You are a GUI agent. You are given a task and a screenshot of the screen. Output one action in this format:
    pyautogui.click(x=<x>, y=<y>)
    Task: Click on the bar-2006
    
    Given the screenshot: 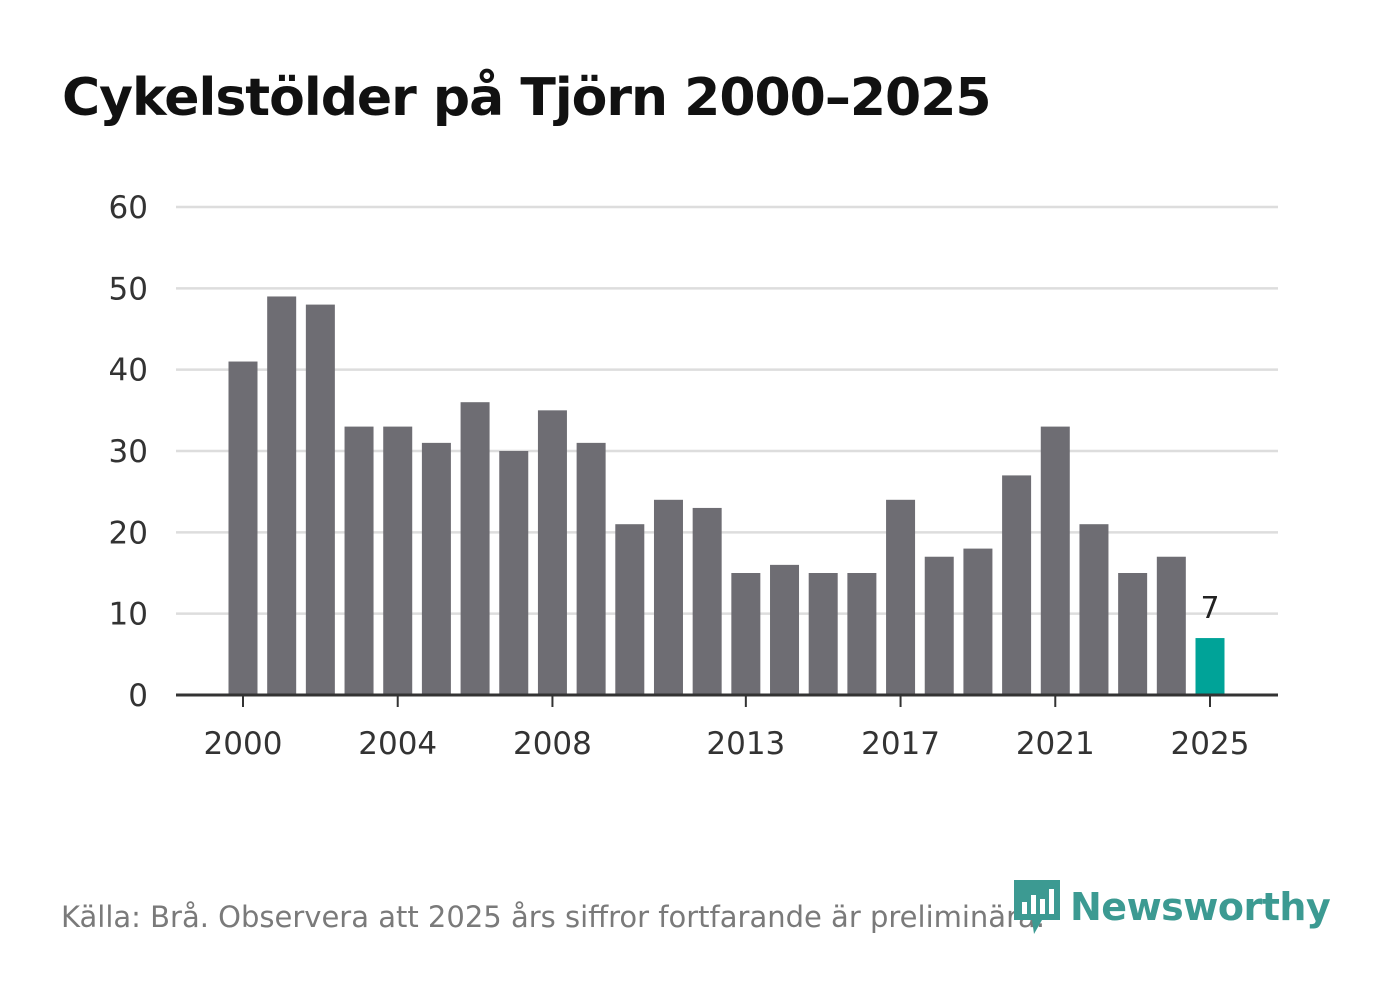 What is the action you would take?
    pyautogui.click(x=475, y=548)
    